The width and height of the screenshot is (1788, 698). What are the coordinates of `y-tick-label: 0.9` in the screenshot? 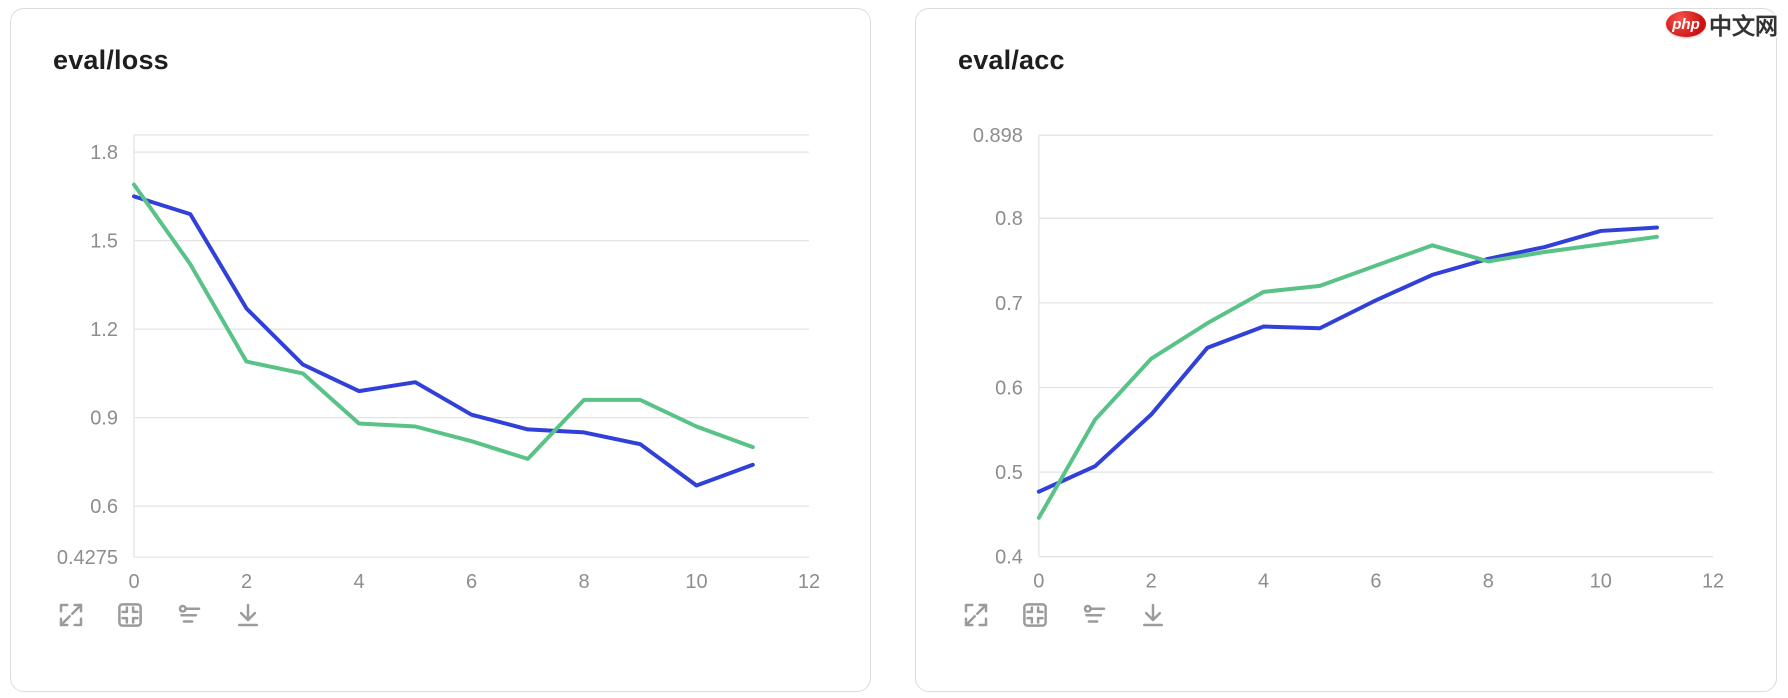 It's located at (104, 419).